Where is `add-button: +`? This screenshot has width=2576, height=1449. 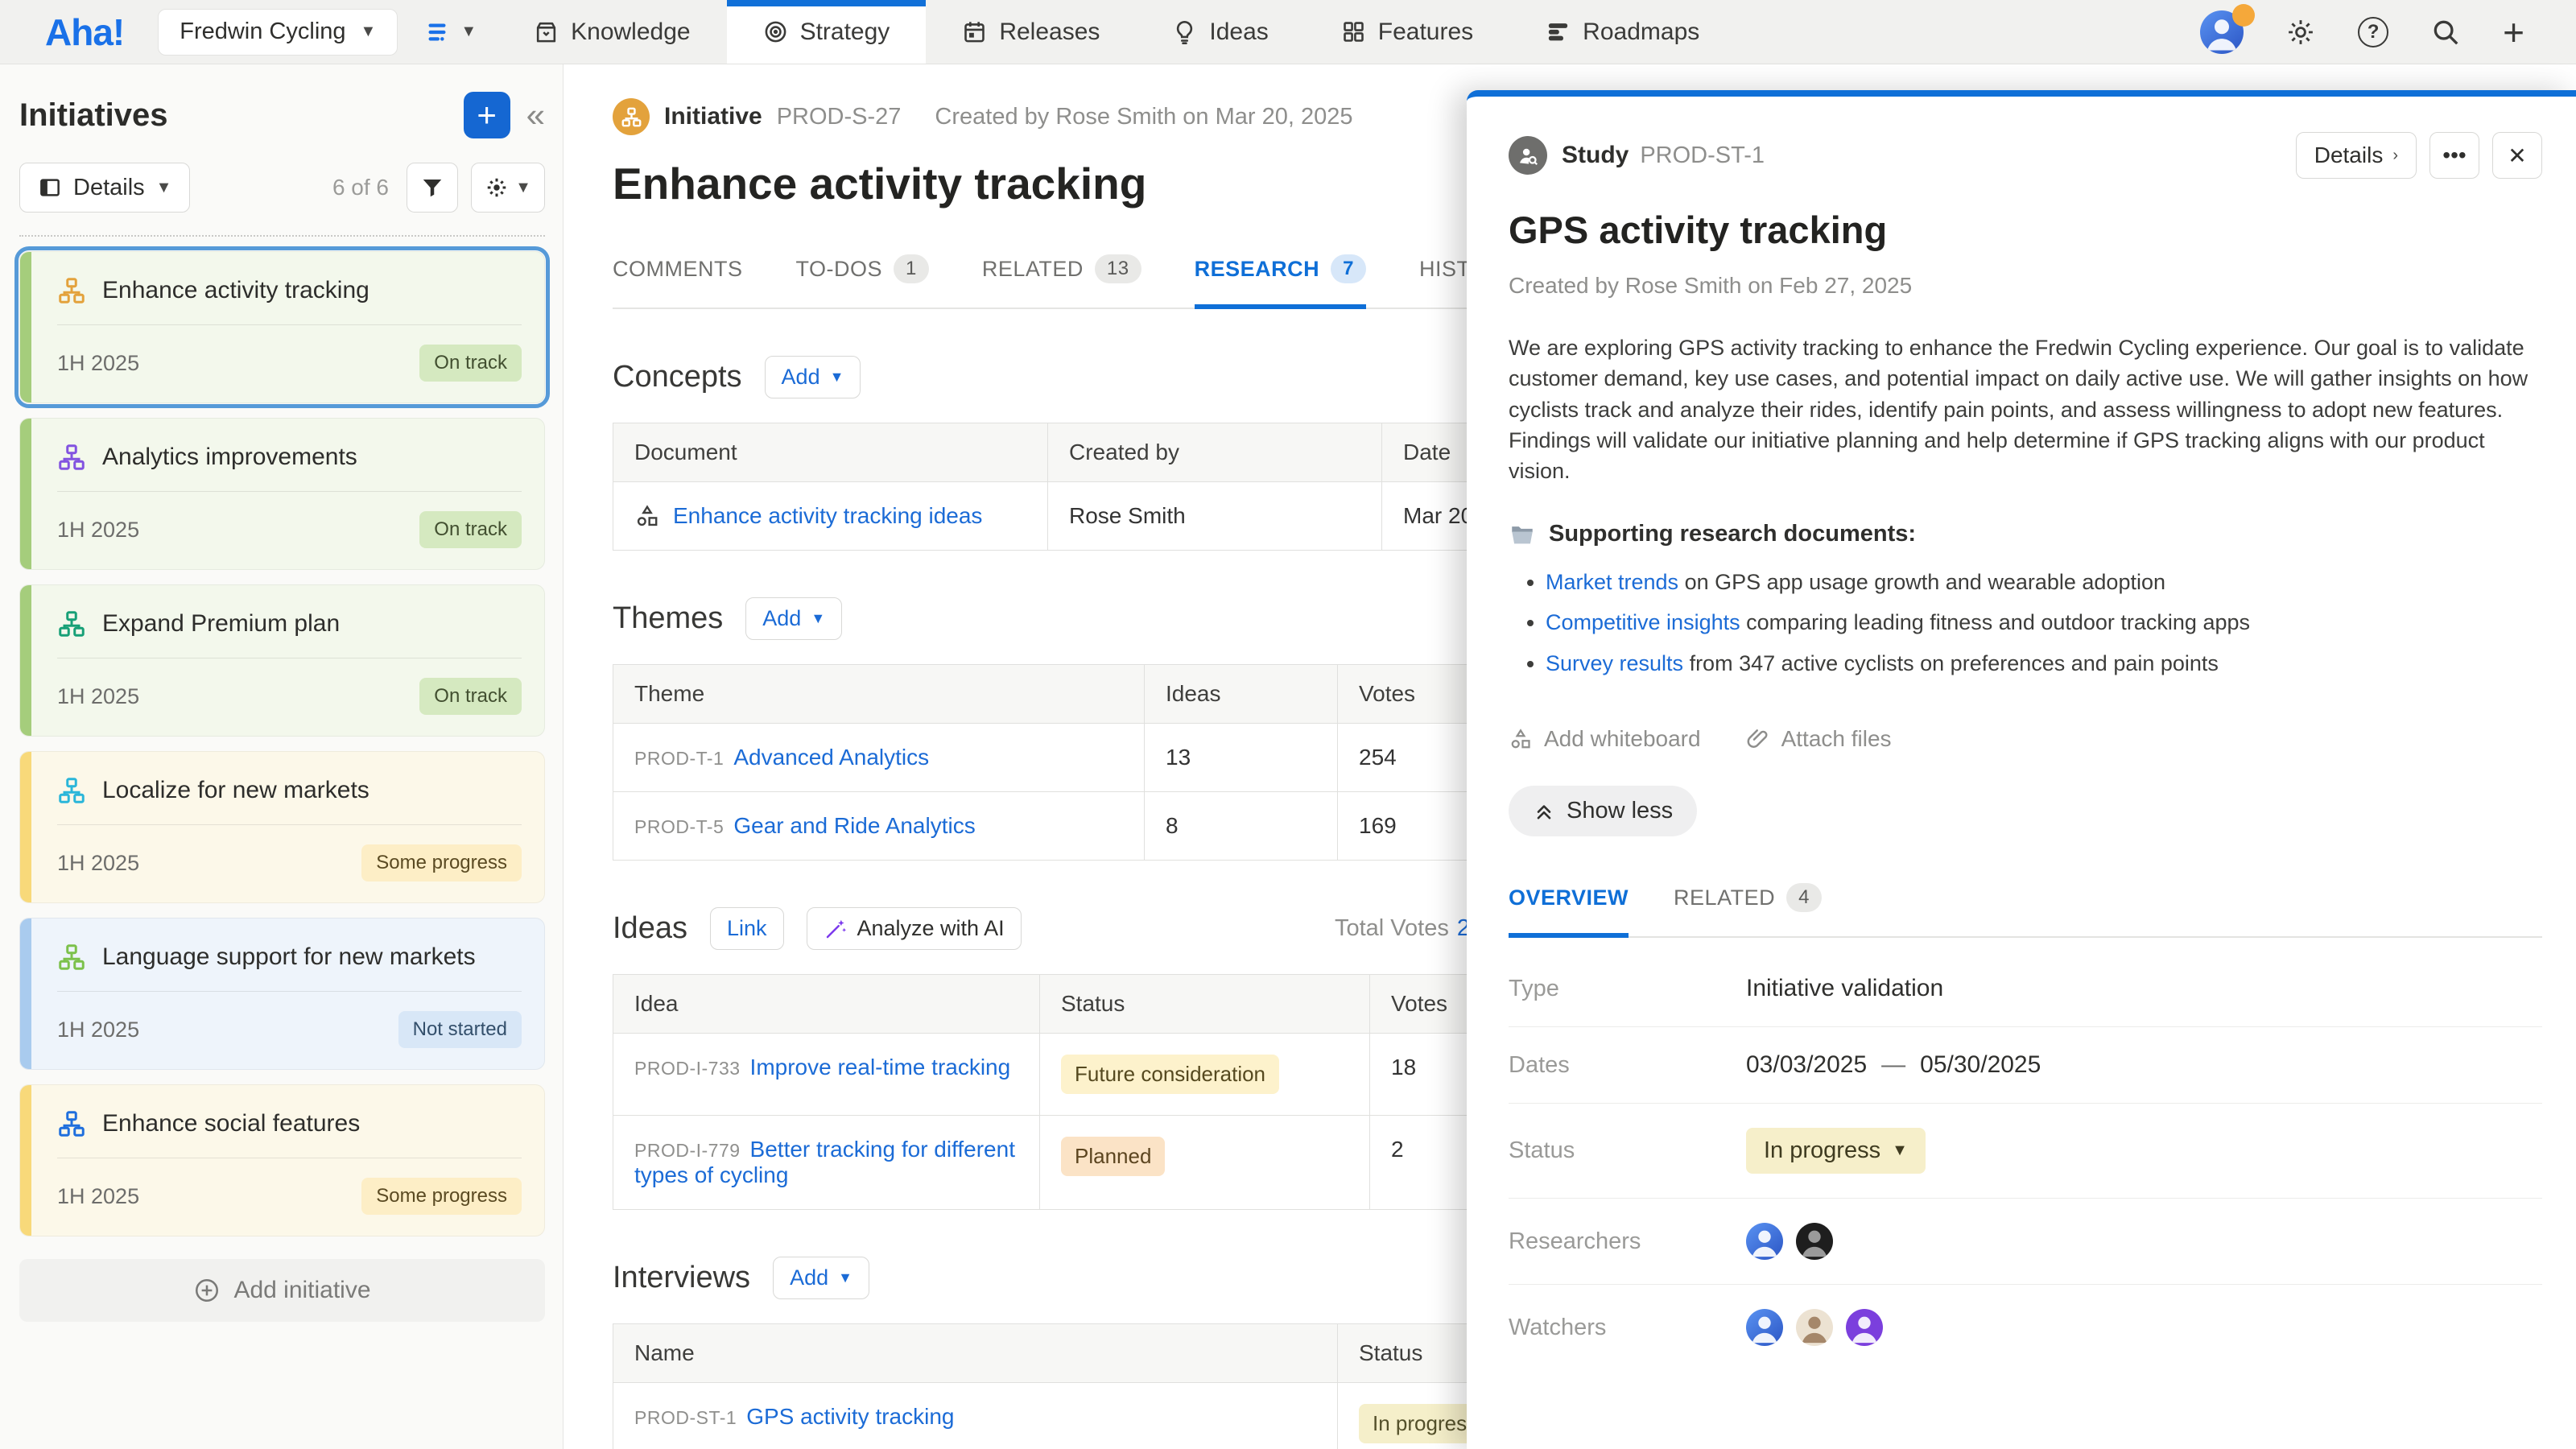 add-button: + is located at coordinates (486, 115).